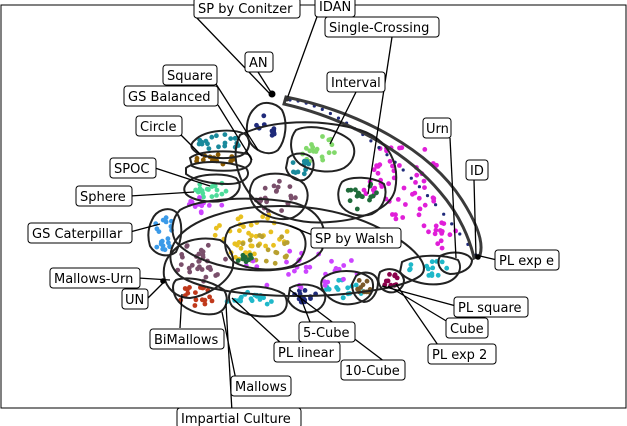  Describe the element at coordinates (190, 75) in the screenshot. I see `label-square: Square` at that location.